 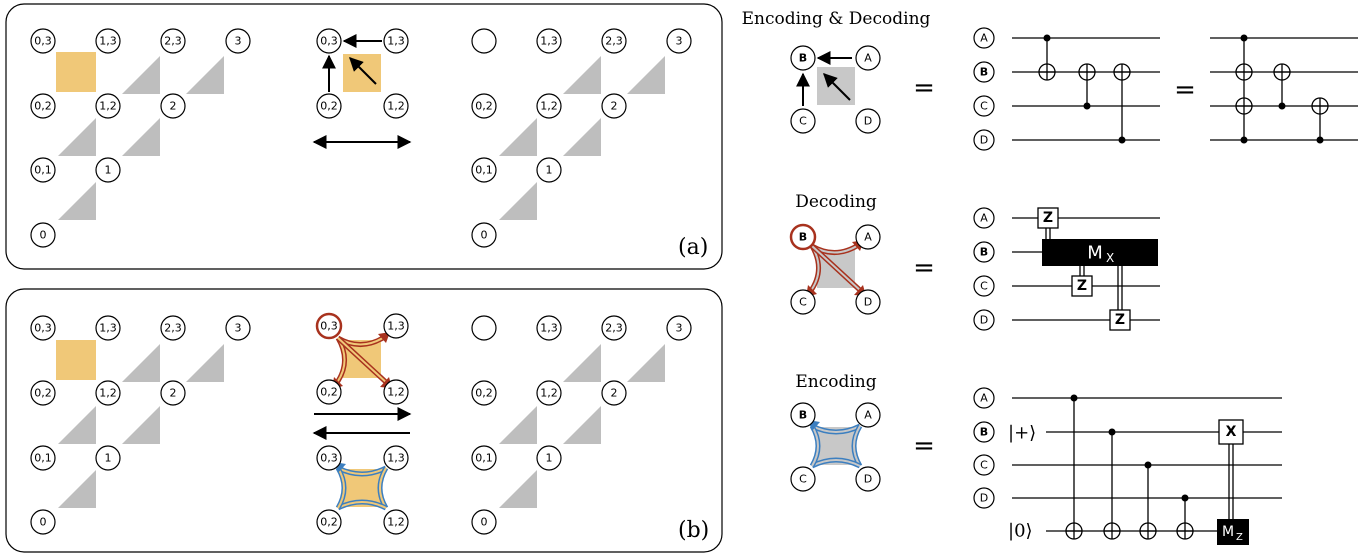 I want to click on encode-decode-title: Encoding & Decoding, so click(x=836, y=19).